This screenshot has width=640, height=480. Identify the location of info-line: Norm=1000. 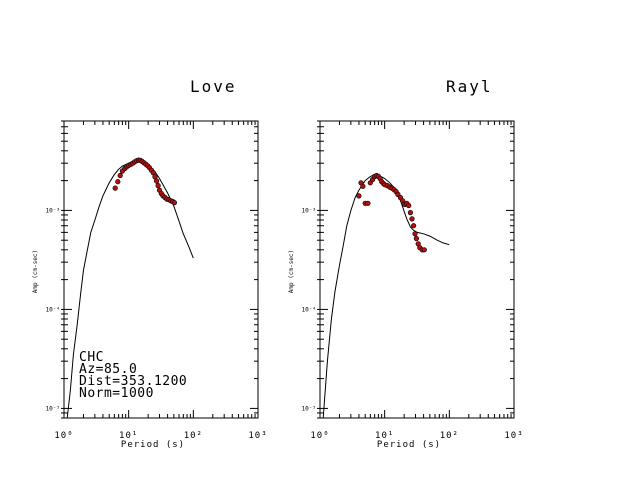
(116, 393).